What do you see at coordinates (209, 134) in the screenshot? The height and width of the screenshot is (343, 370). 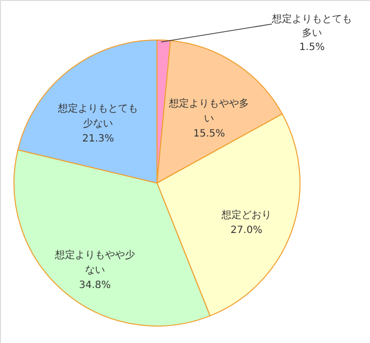 I see `data-label: 15.5%` at bounding box center [209, 134].